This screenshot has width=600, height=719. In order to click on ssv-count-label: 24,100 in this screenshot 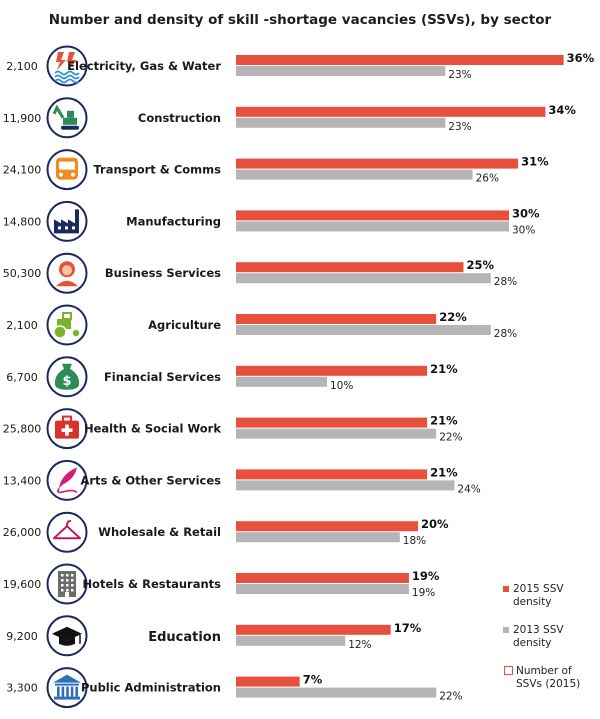, I will do `click(22, 170)`.